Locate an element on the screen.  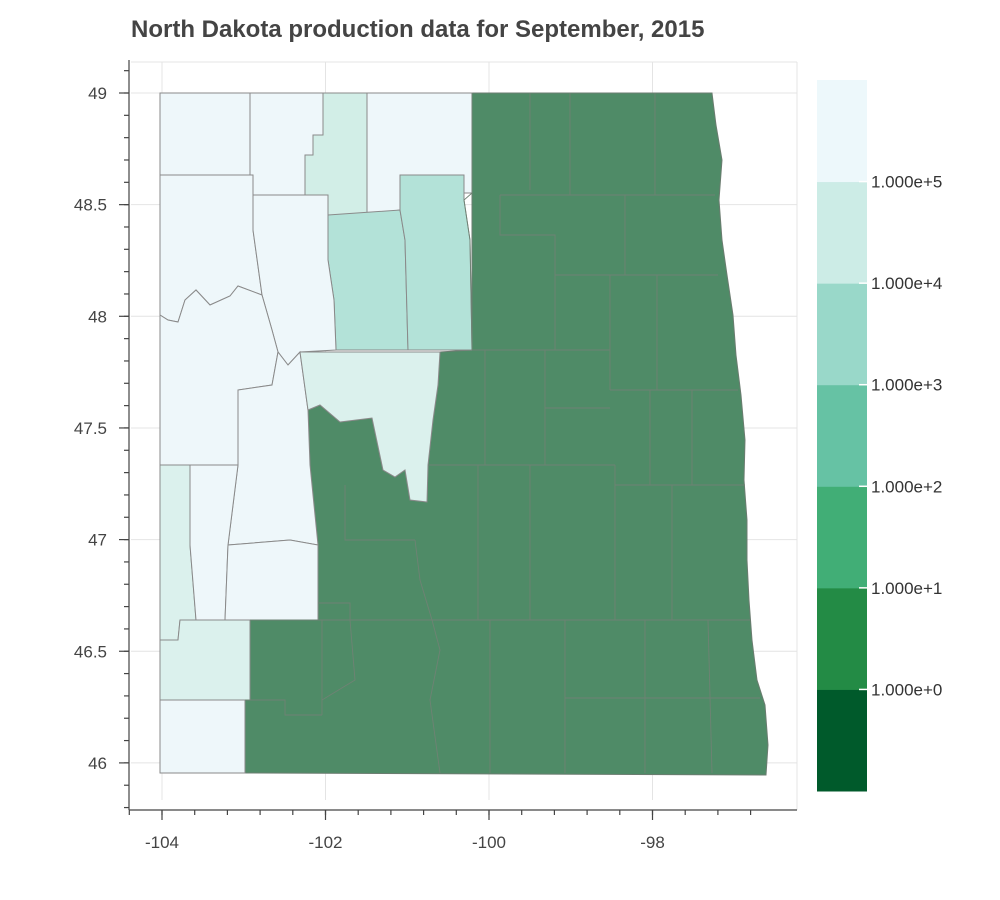
county-stark is located at coordinates (271, 580).